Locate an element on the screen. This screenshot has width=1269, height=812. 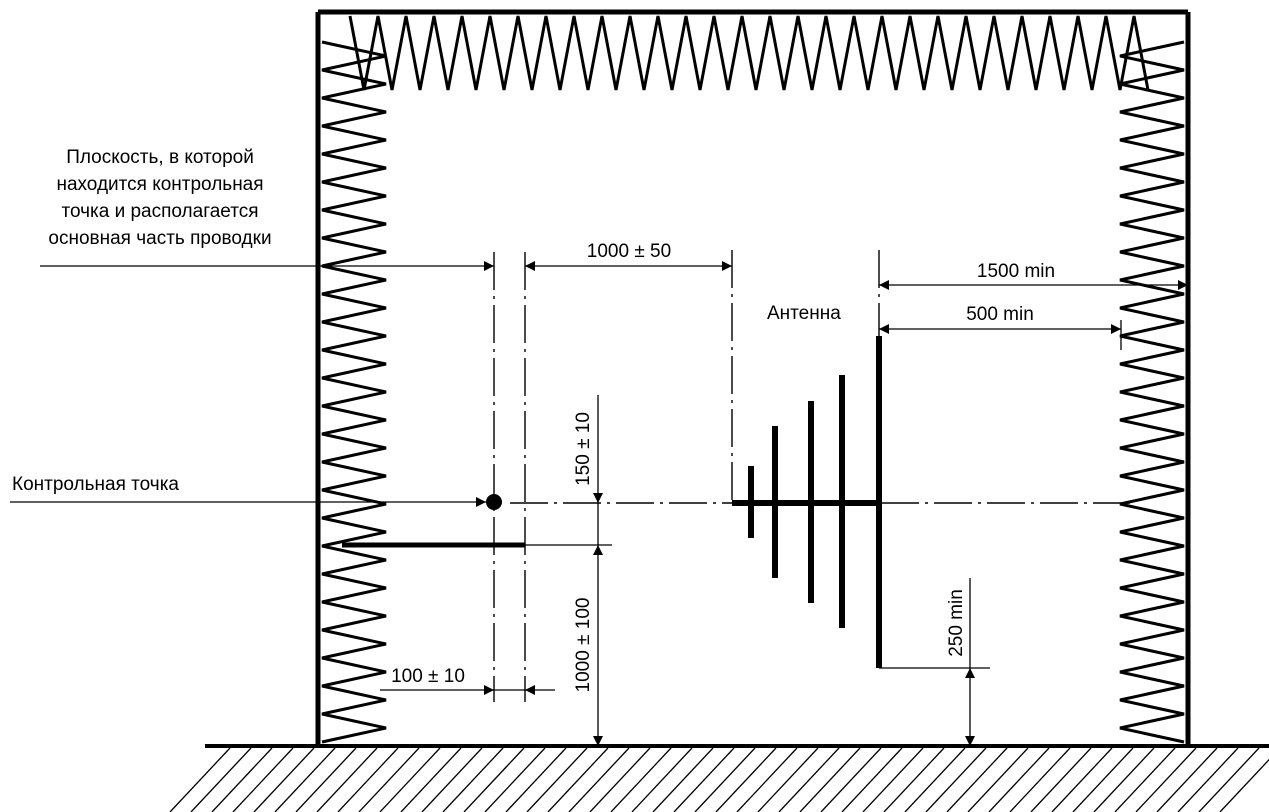
dim-250-min-text: 250 min is located at coordinates (956, 623).